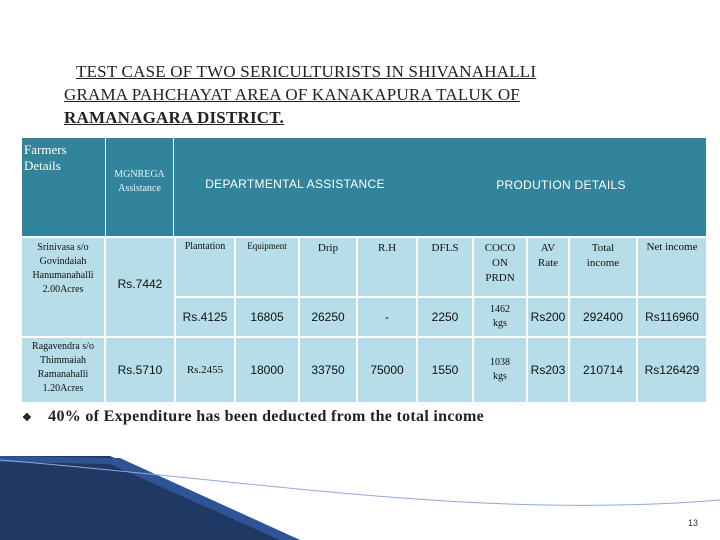 The image size is (720, 540). I want to click on farmer-2-net-income: Rs126429, so click(672, 370).